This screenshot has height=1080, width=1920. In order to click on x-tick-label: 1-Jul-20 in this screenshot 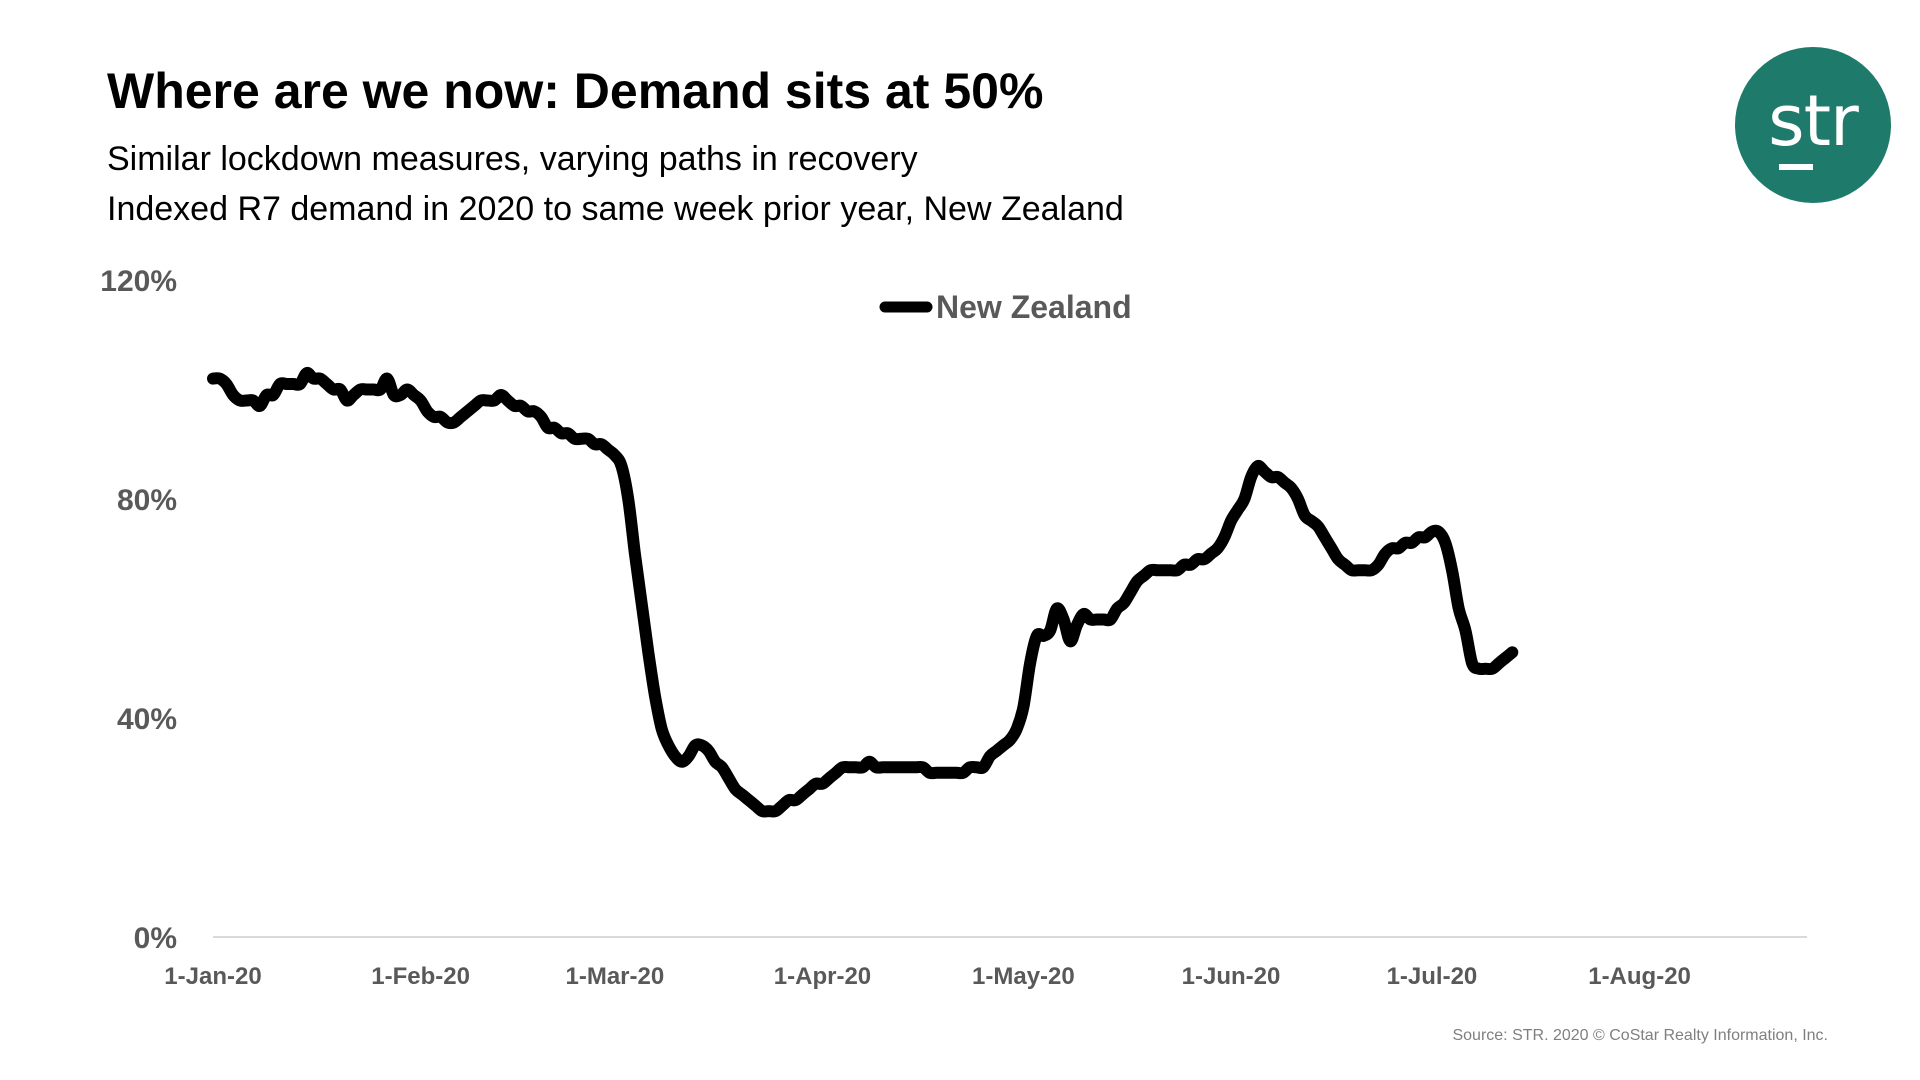, I will do `click(1432, 976)`.